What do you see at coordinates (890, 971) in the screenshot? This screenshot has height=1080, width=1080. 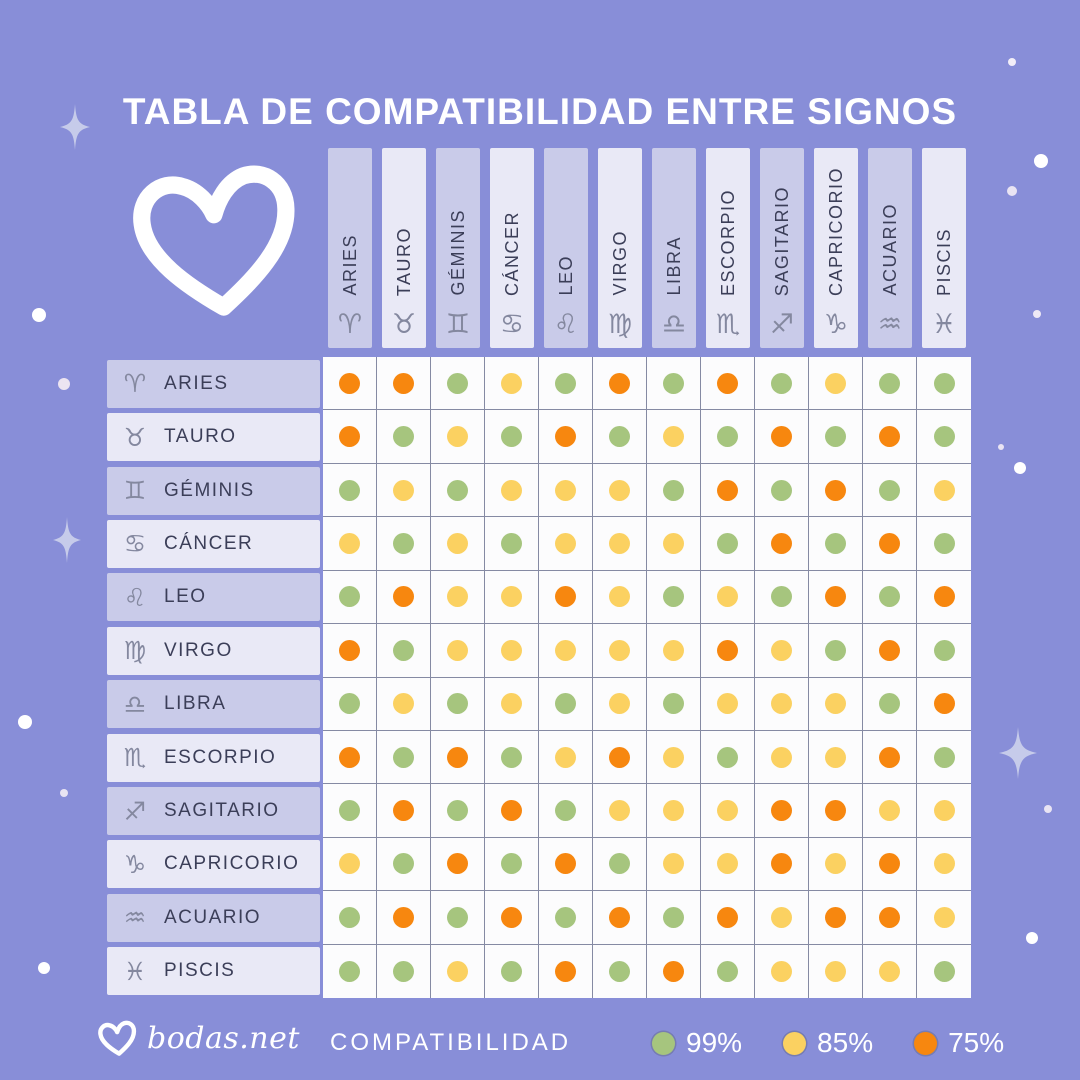 I see `matrix-cell-piscis-acuario` at bounding box center [890, 971].